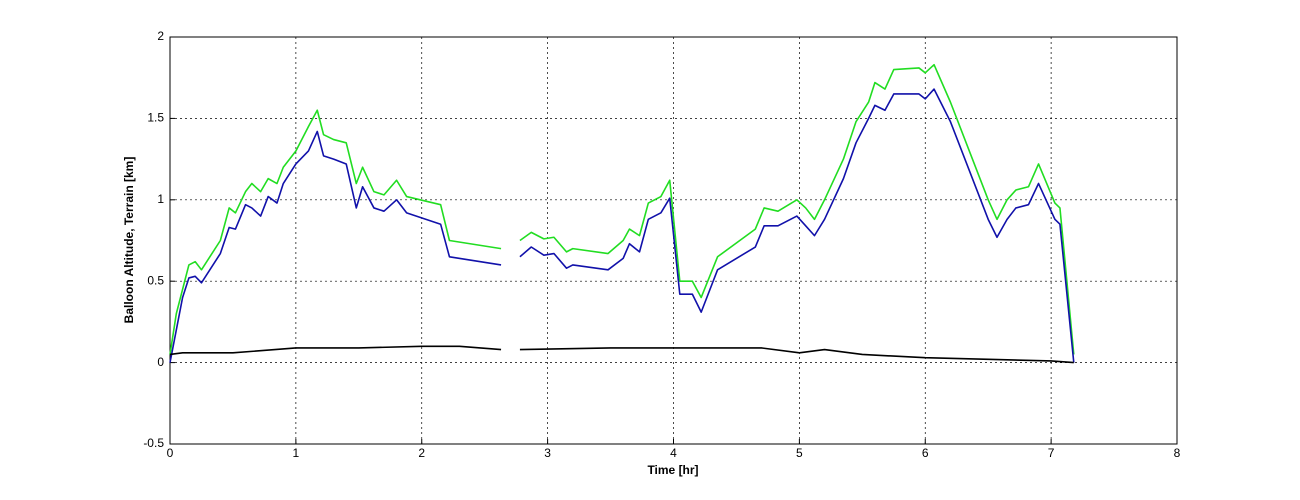 Image resolution: width=1300 pixels, height=500 pixels. I want to click on x-tick-label: 3, so click(547, 453).